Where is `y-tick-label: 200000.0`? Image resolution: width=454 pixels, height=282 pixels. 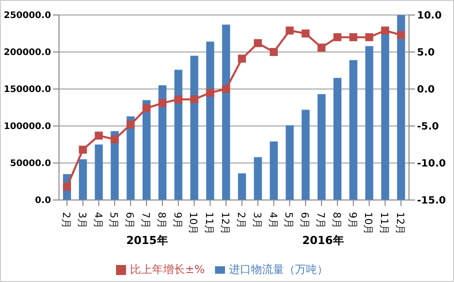
y-tick-label: 200000.0 is located at coordinates (27, 53).